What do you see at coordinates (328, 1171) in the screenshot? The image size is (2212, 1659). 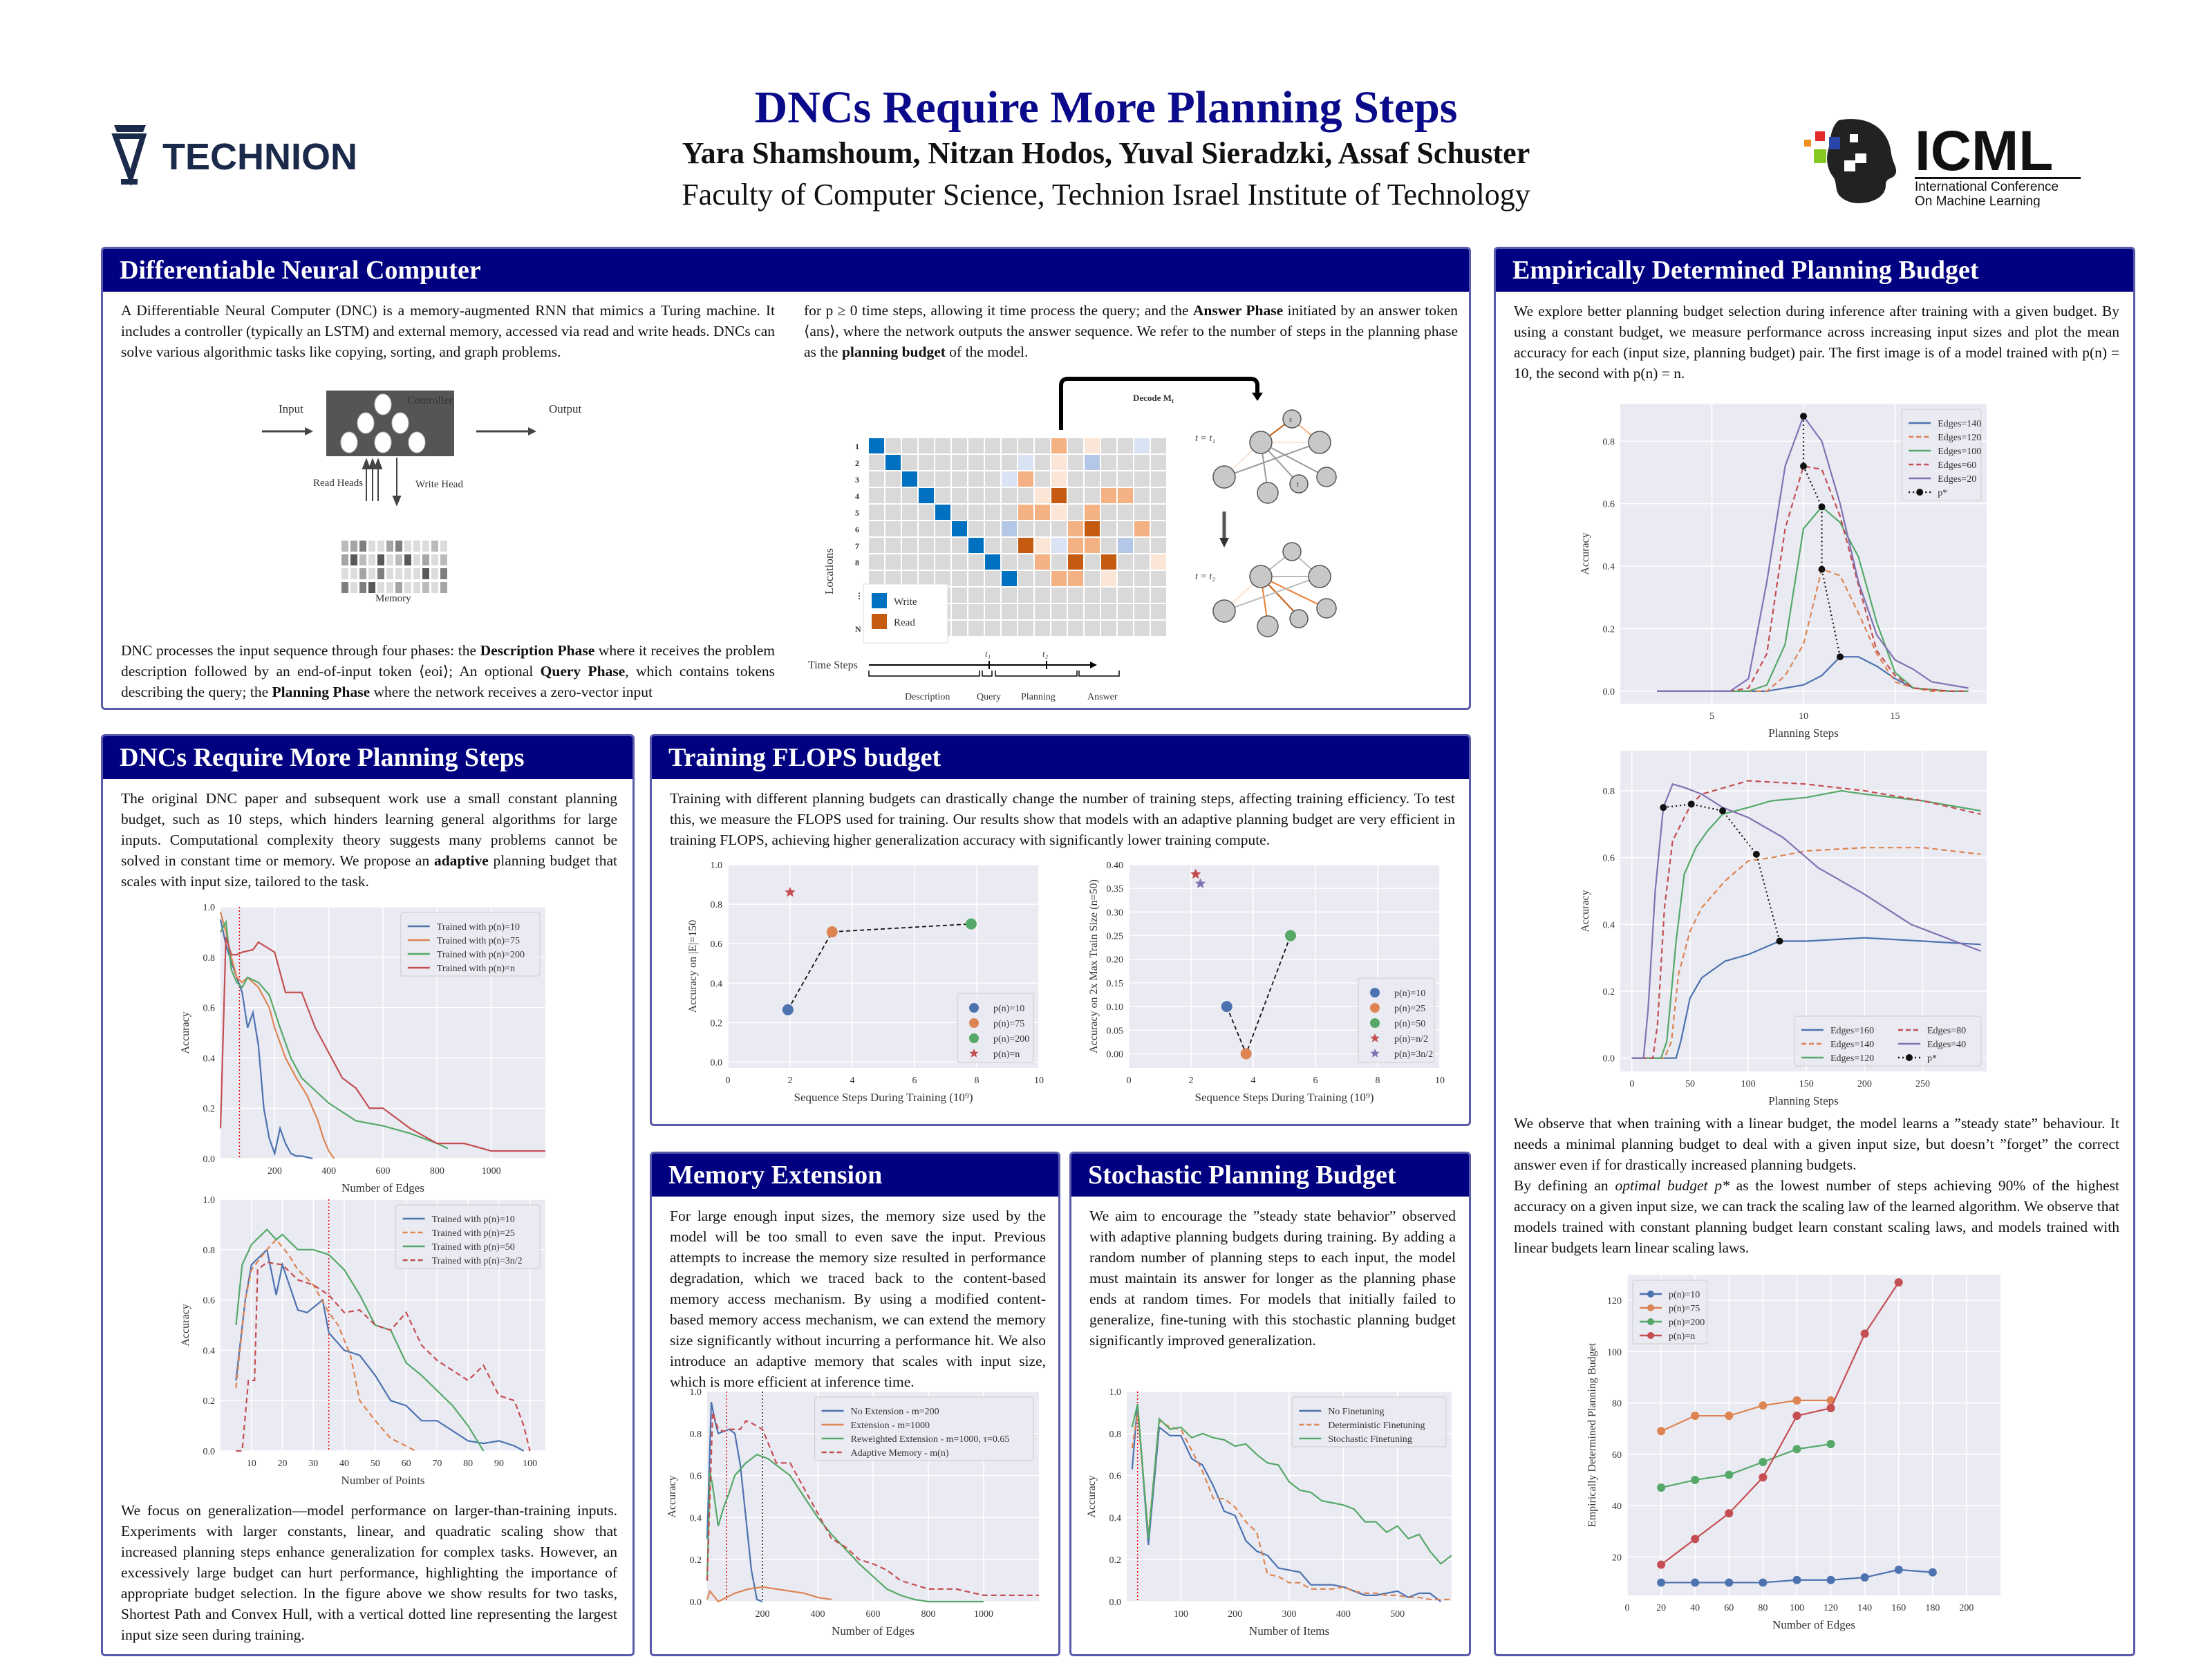 I see `x-tick-label: 400` at bounding box center [328, 1171].